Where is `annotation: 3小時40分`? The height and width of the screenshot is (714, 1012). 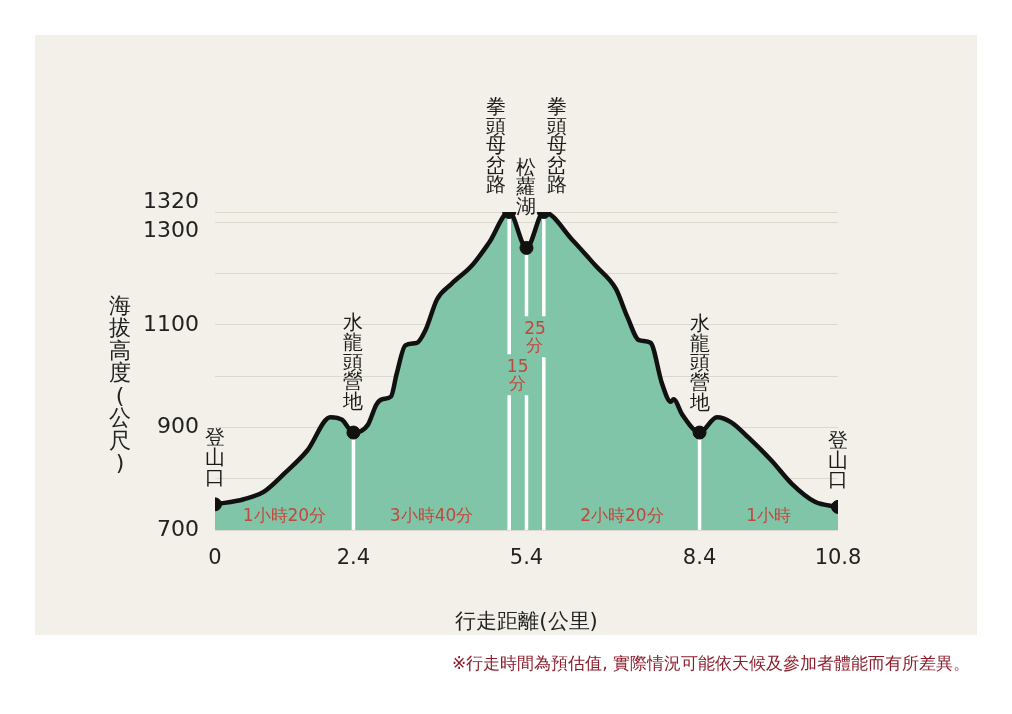
annotation: 3小時40分 is located at coordinates (431, 515).